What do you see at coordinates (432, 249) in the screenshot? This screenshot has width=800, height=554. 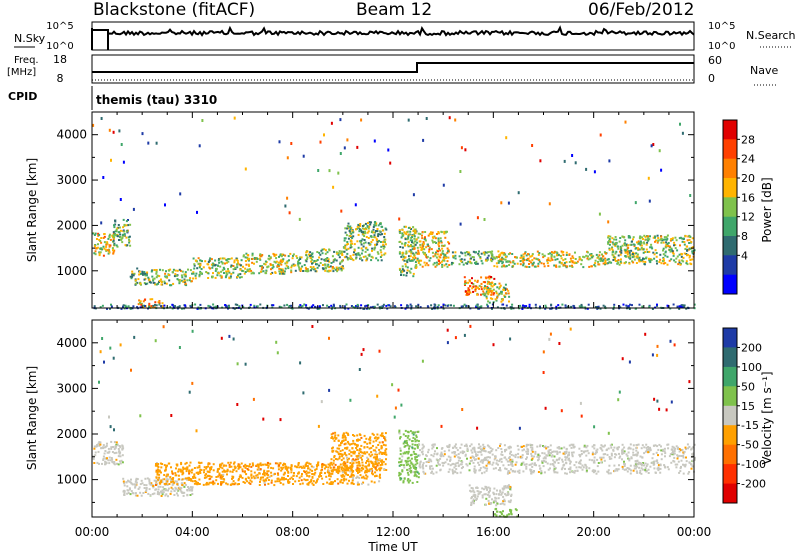 I see `power-band` at bounding box center [432, 249].